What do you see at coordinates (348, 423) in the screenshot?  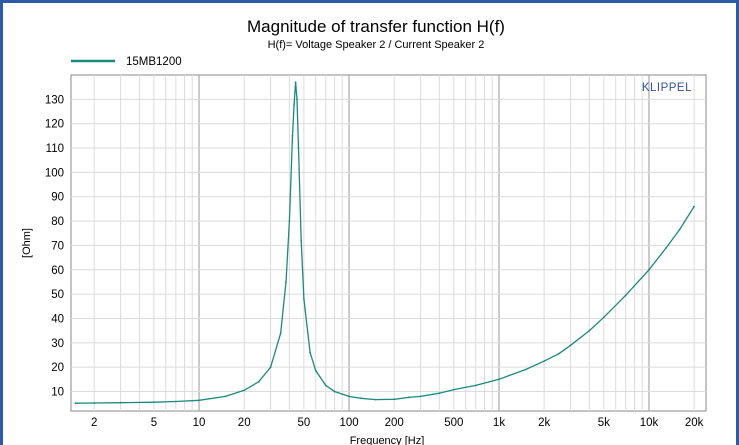 I see `x-tick-label: 100` at bounding box center [348, 423].